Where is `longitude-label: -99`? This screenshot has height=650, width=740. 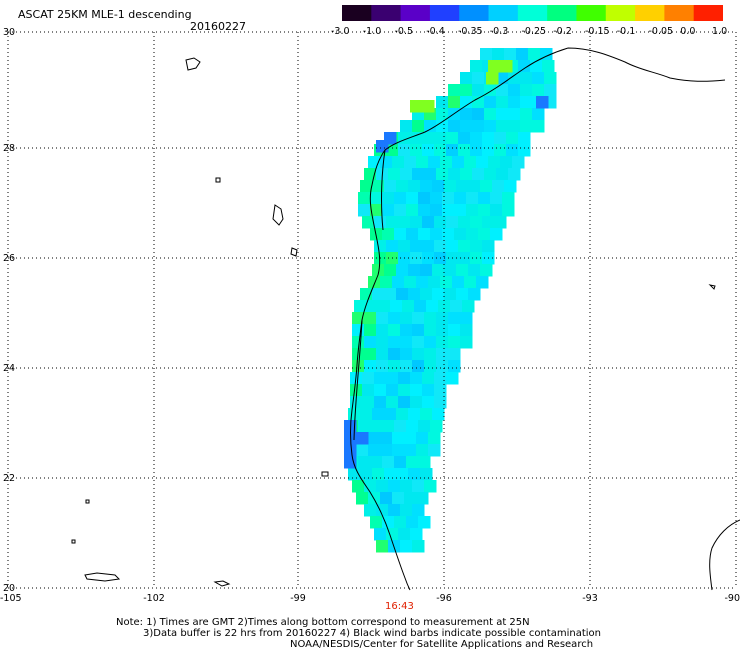 longitude-label: -99 is located at coordinates (298, 598).